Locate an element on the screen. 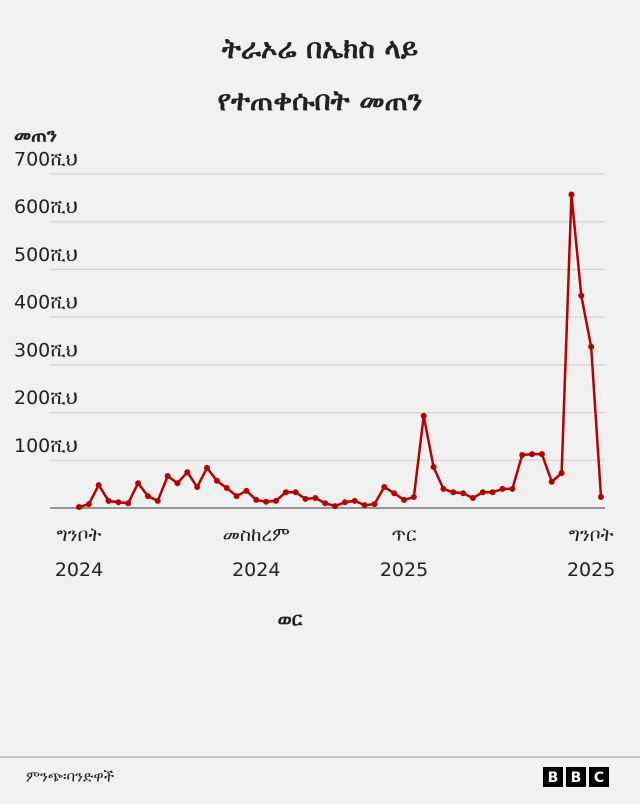 The height and width of the screenshot is (804, 640). chart-title: ትራኦሬ በኤክስ ላይ is located at coordinates (319, 48).